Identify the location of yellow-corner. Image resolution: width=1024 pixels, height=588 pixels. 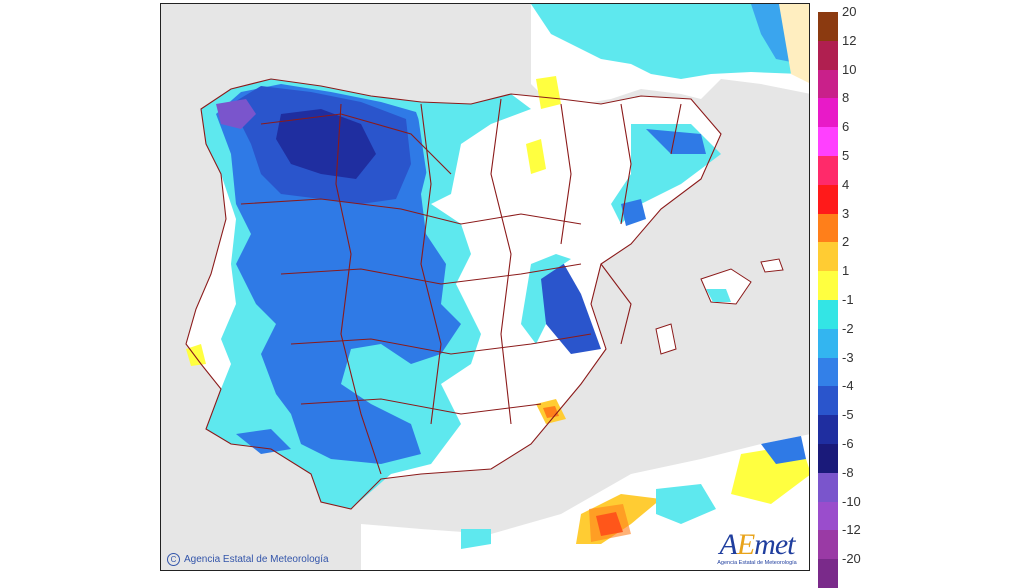
(794, 43).